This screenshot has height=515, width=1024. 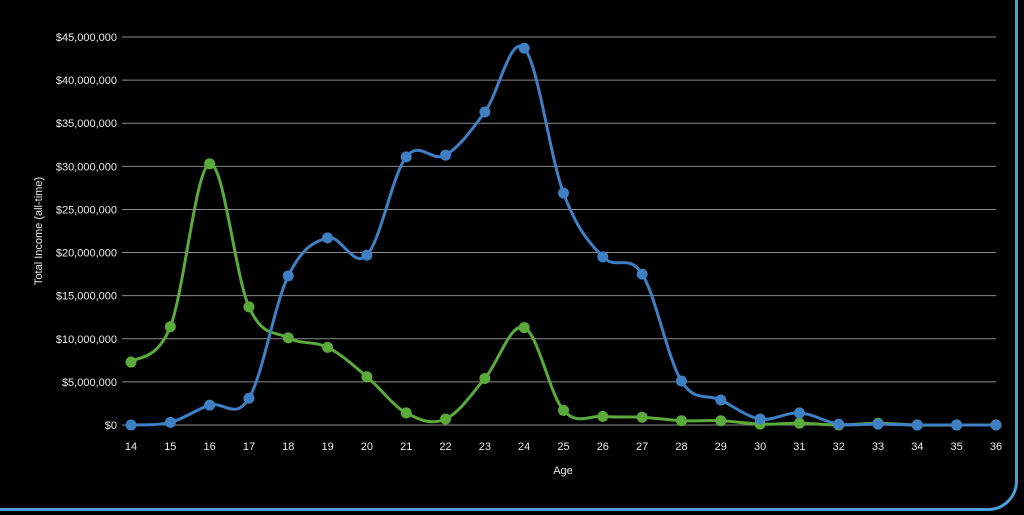 I want to click on x-axis-label: Age, so click(x=563, y=471).